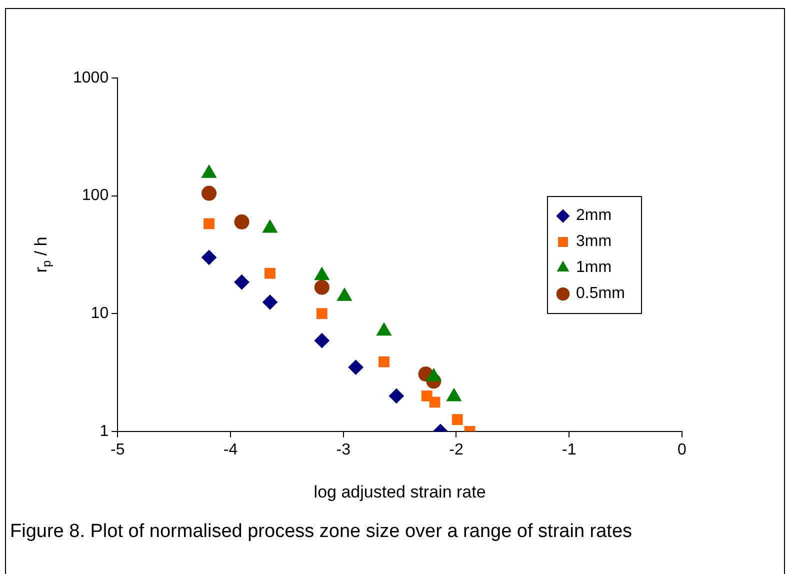 This screenshot has width=792, height=574. I want to click on x-tick-label: -4, so click(230, 449).